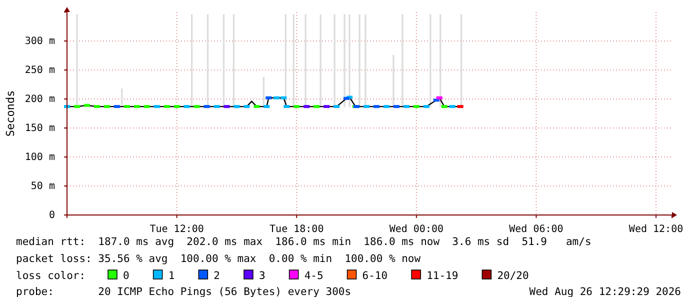 The width and height of the screenshot is (697, 297). Describe the element at coordinates (39, 70) in the screenshot. I see `y-tick-label: 250 m` at that location.